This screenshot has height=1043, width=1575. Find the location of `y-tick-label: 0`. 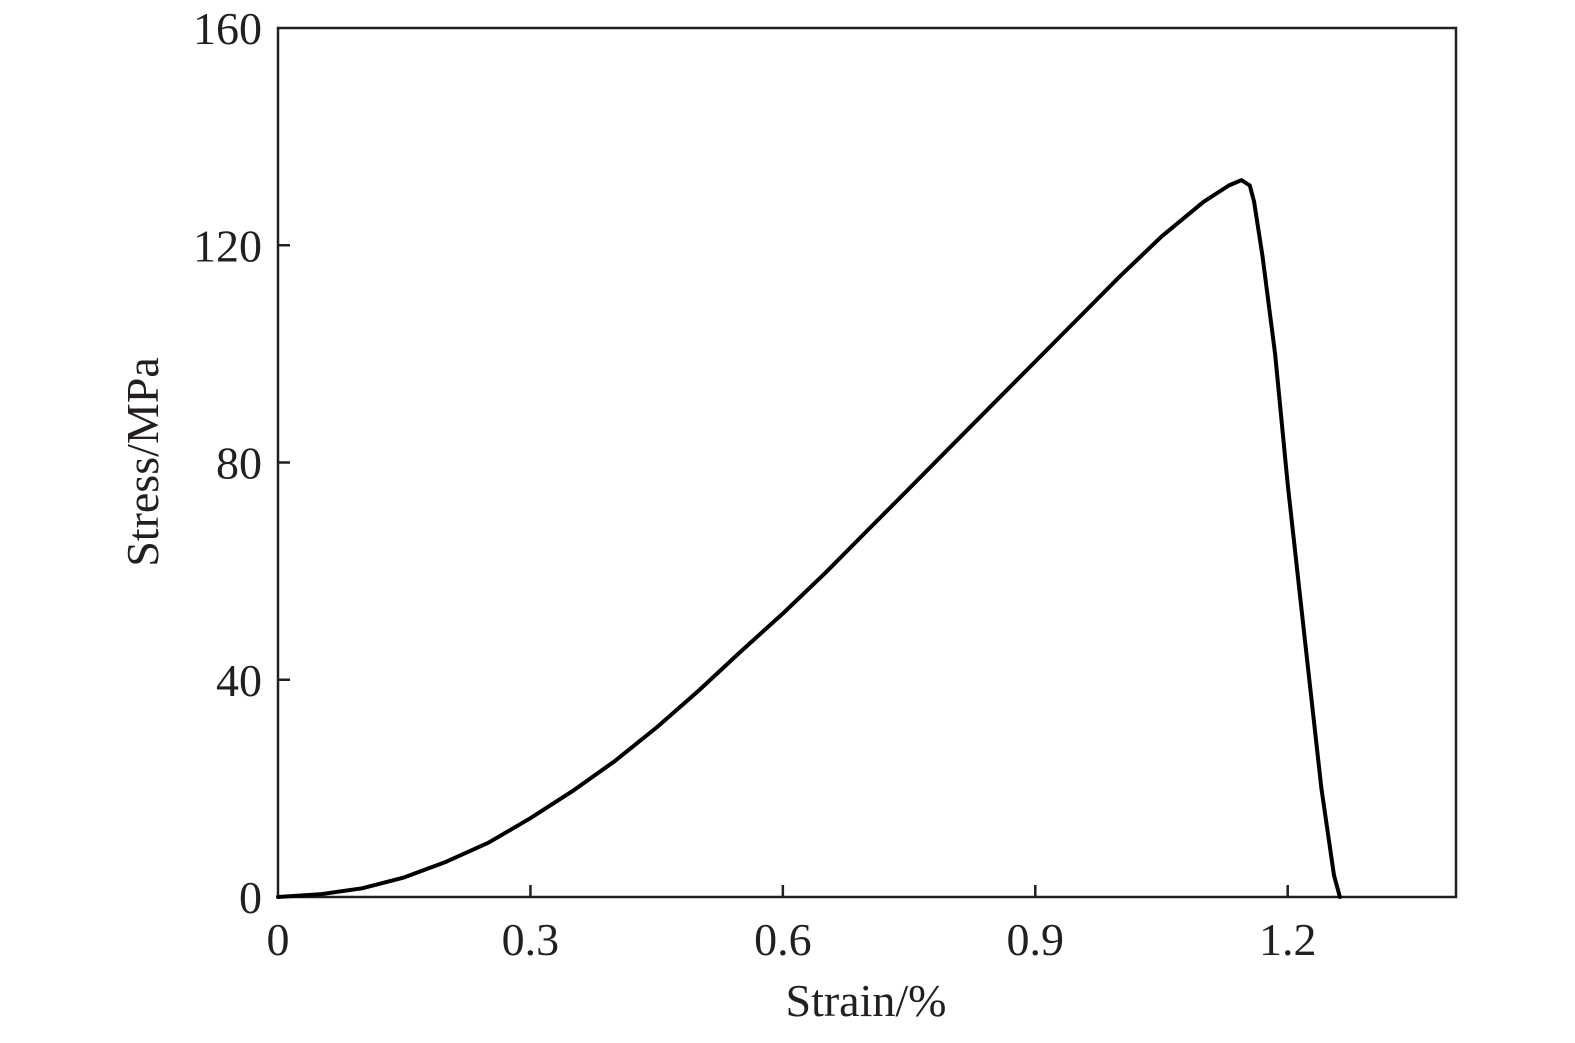

y-tick-label: 0 is located at coordinates (250, 897).